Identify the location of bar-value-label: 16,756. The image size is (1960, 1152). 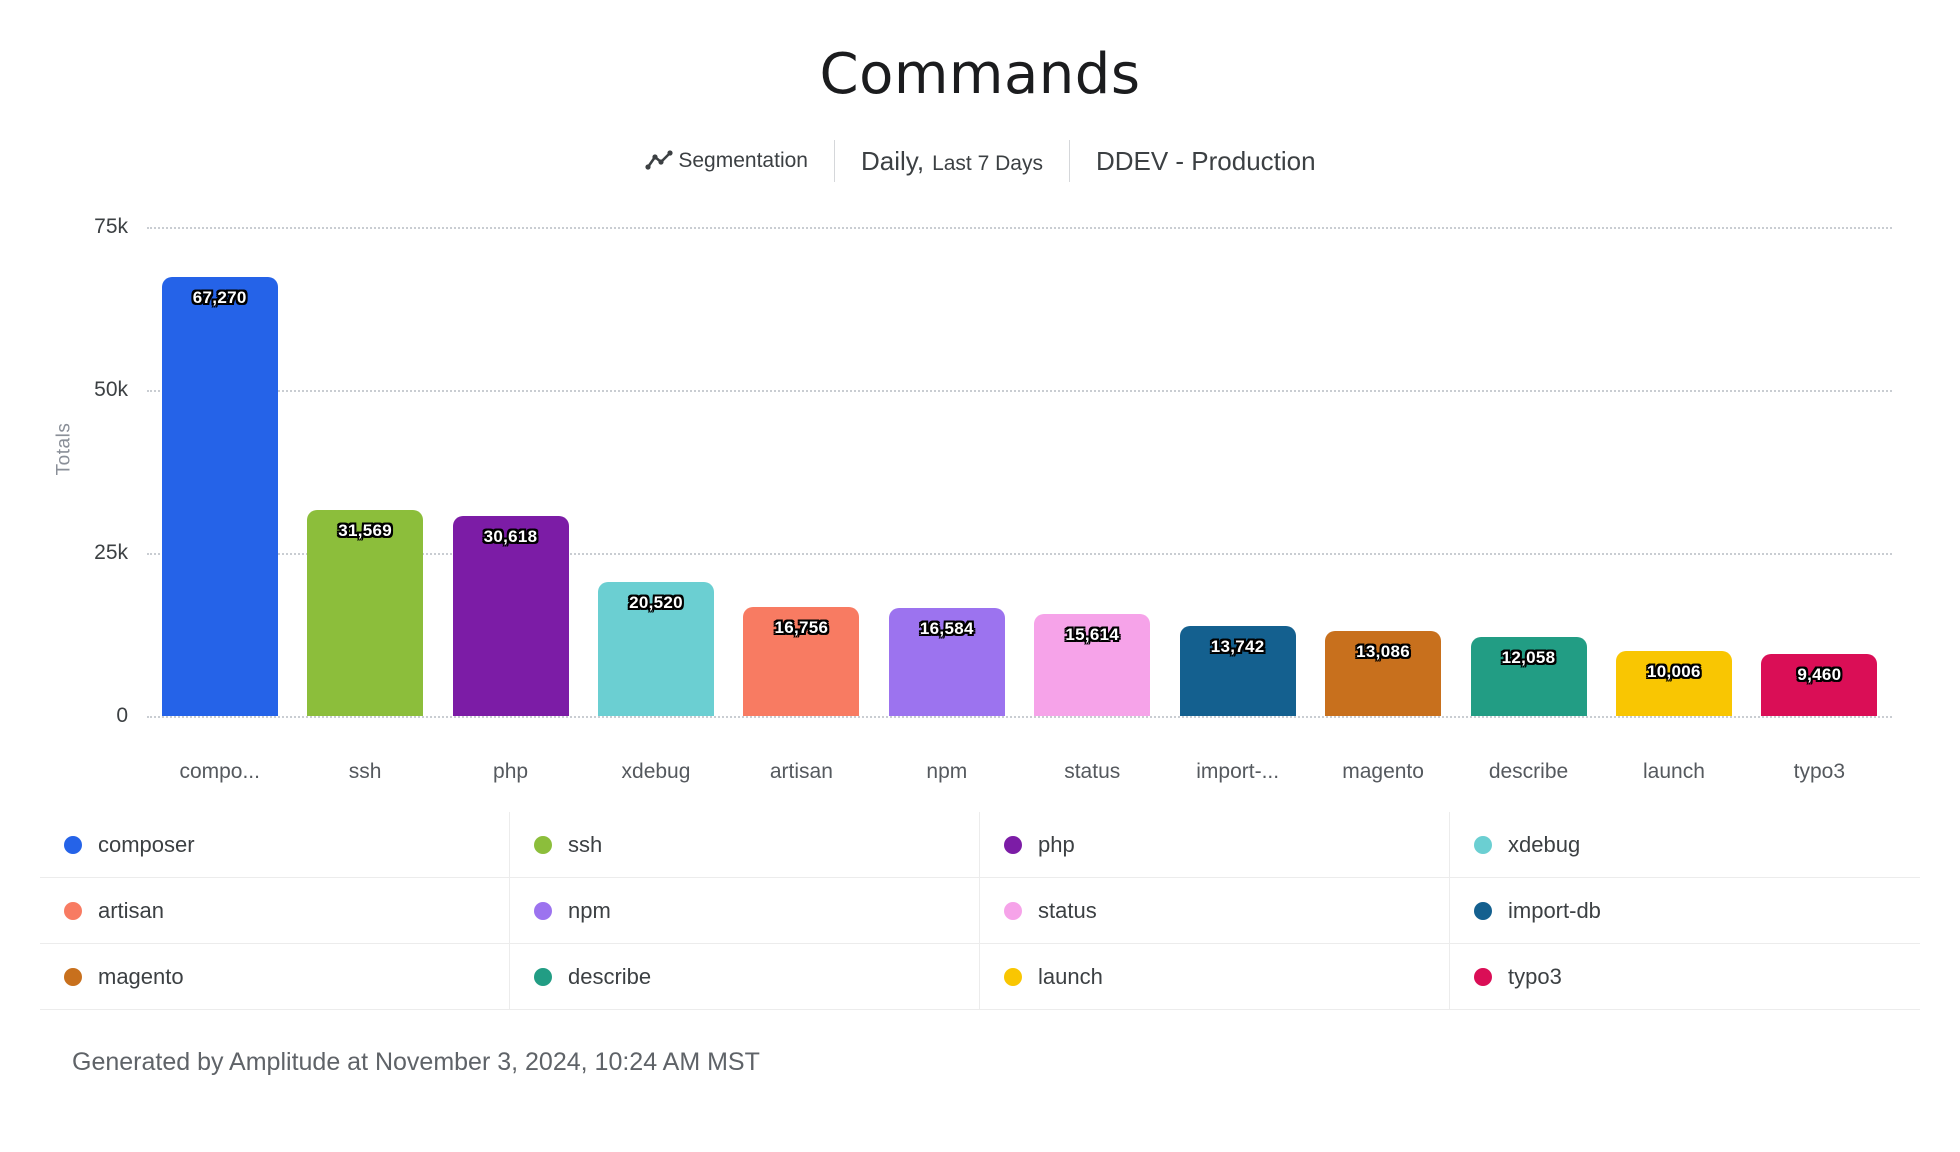
(801, 627).